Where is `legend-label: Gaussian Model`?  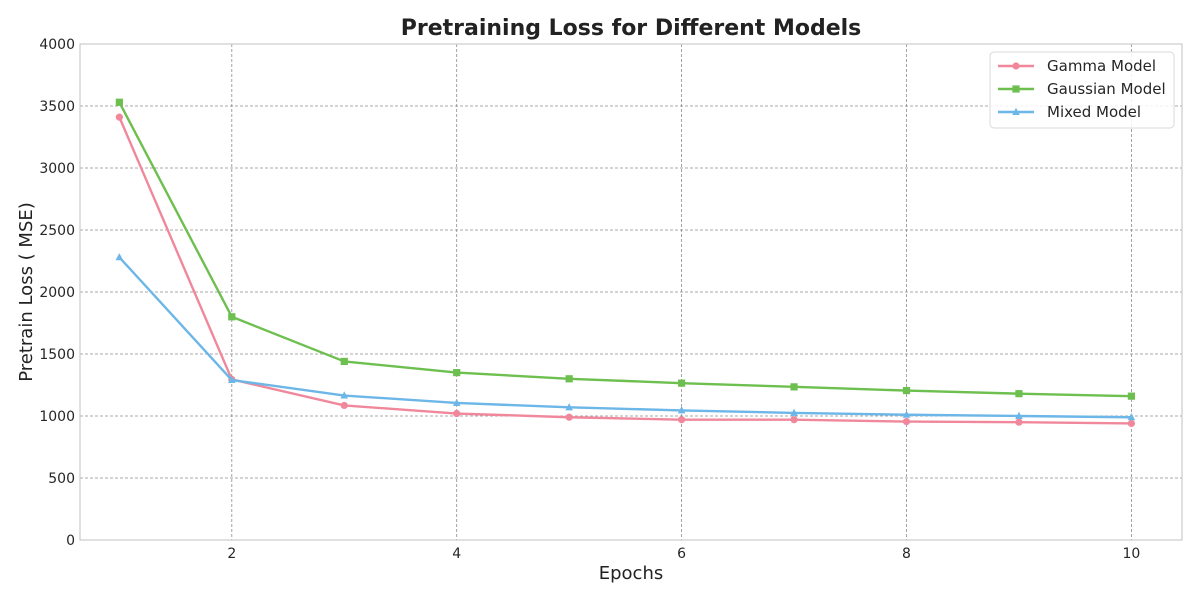 legend-label: Gaussian Model is located at coordinates (1106, 89).